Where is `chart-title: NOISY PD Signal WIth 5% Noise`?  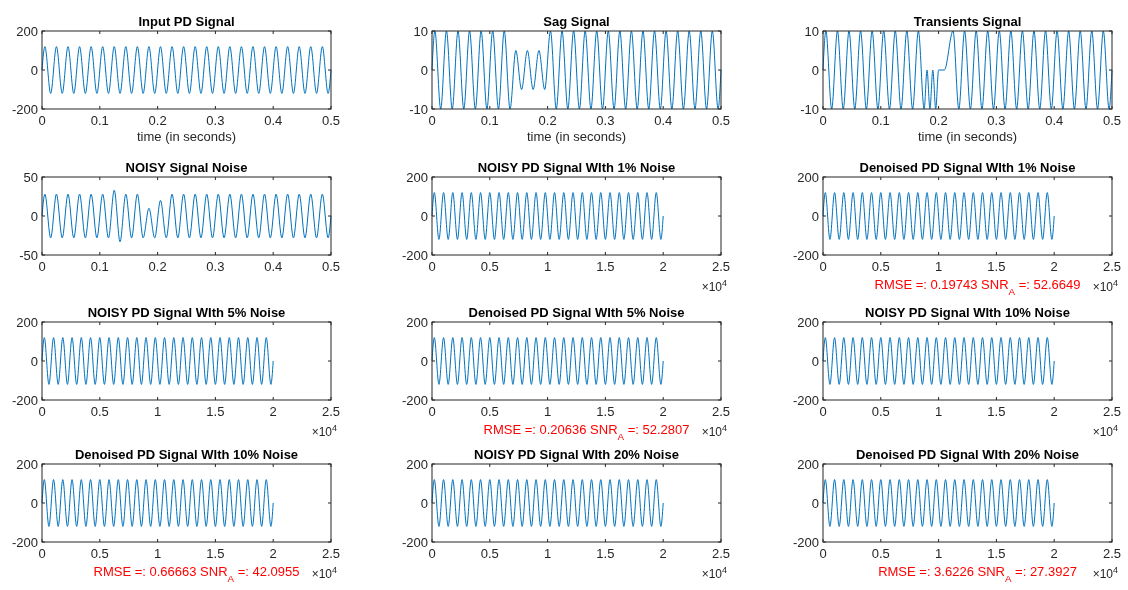
chart-title: NOISY PD Signal WIth 5% Noise is located at coordinates (186, 312).